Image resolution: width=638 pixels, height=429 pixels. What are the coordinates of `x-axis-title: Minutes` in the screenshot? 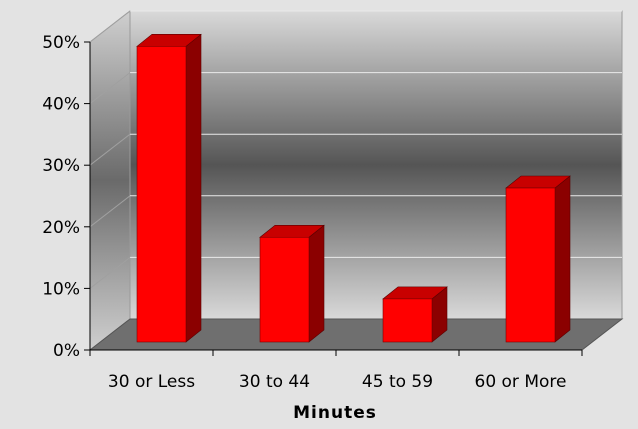 It's located at (335, 413).